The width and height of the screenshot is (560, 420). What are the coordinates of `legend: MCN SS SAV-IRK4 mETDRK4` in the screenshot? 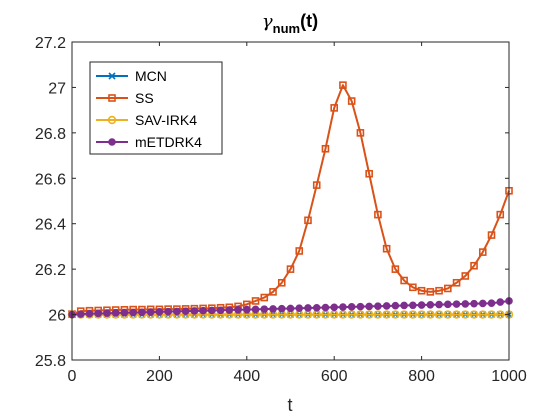 It's located at (156, 108).